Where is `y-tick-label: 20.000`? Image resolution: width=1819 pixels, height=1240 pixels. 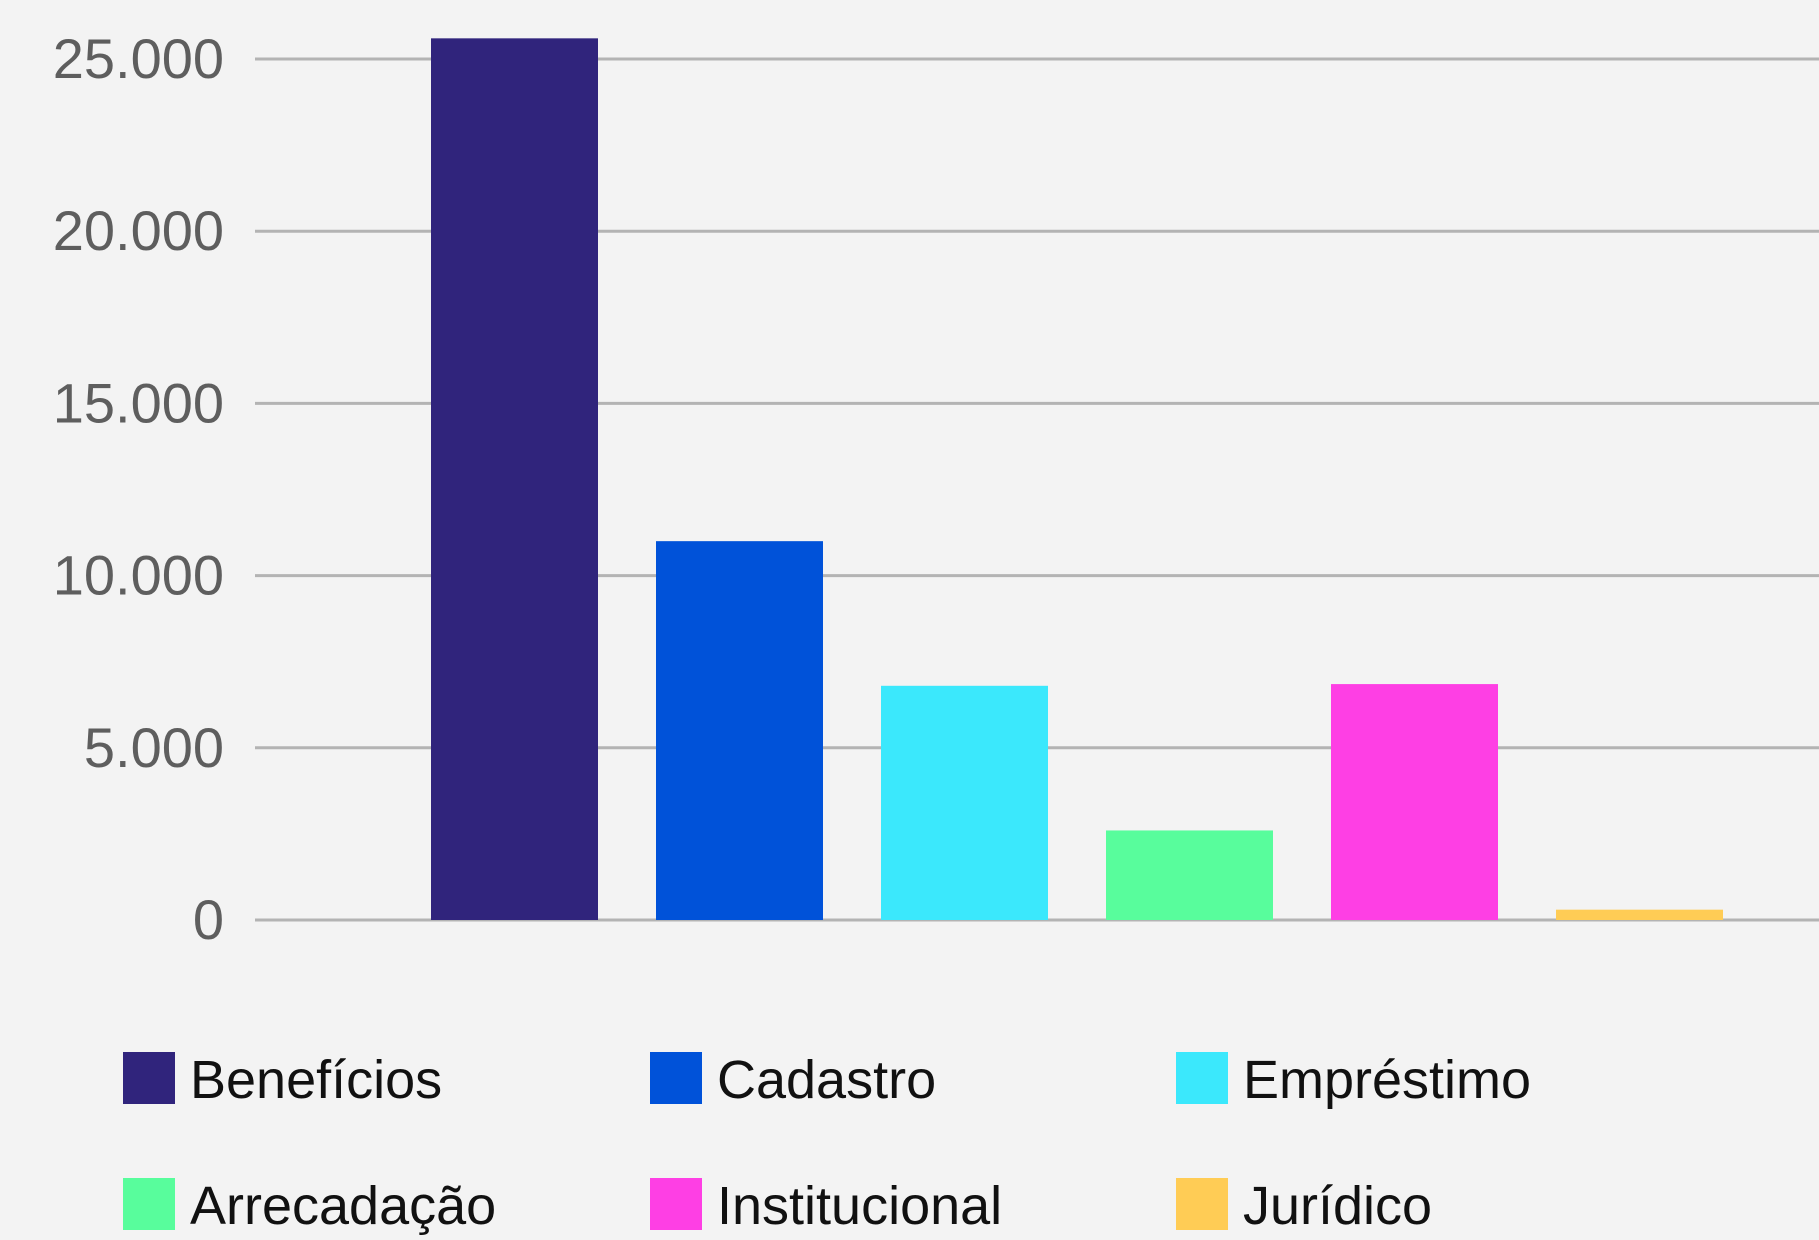
y-tick-label: 20.000 is located at coordinates (138, 230).